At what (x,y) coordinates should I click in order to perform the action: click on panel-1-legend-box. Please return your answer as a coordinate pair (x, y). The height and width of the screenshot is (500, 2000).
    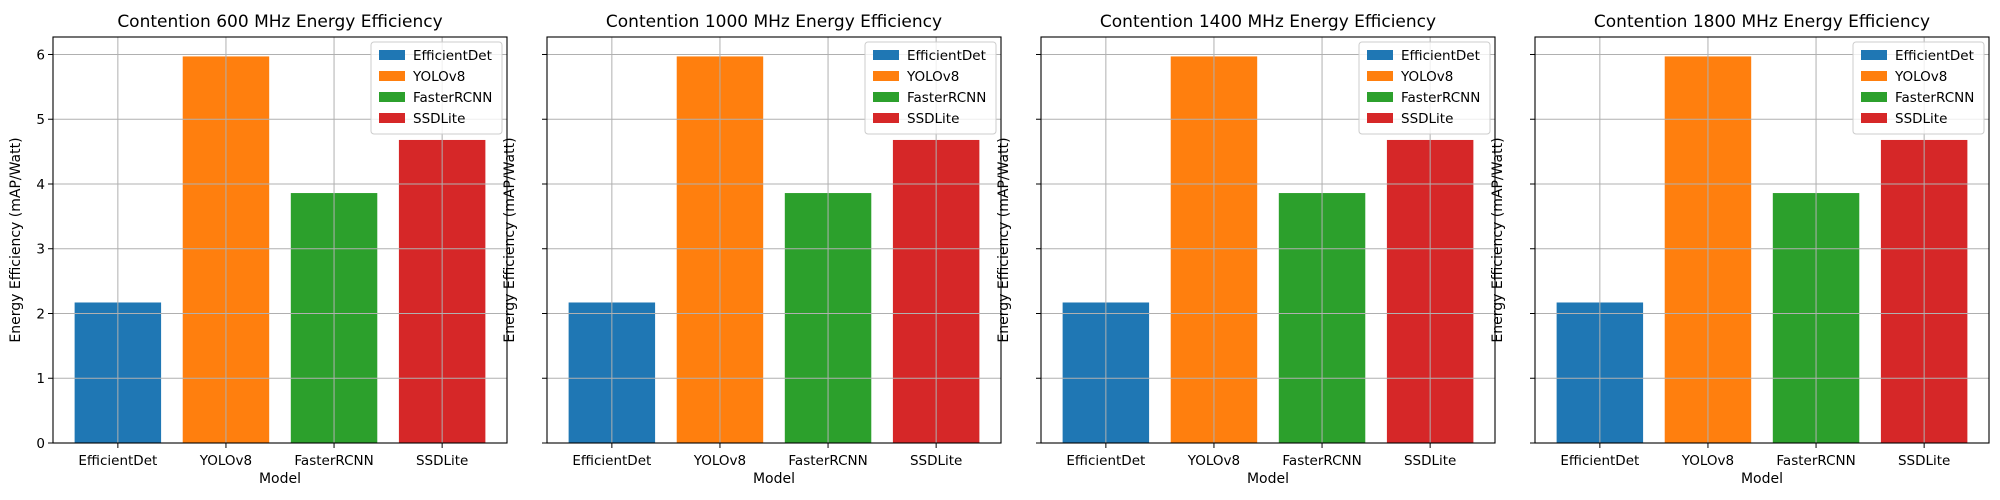
    Looking at the image, I should click on (436, 88).